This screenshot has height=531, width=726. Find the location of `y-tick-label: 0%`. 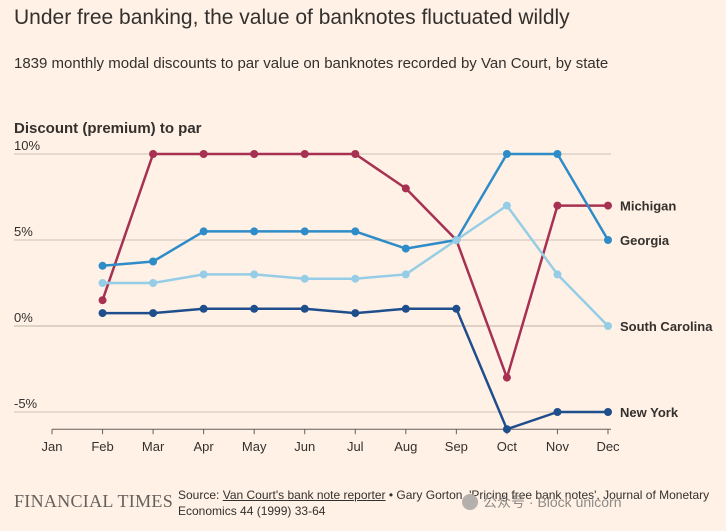

y-tick-label: 0% is located at coordinates (23, 317).